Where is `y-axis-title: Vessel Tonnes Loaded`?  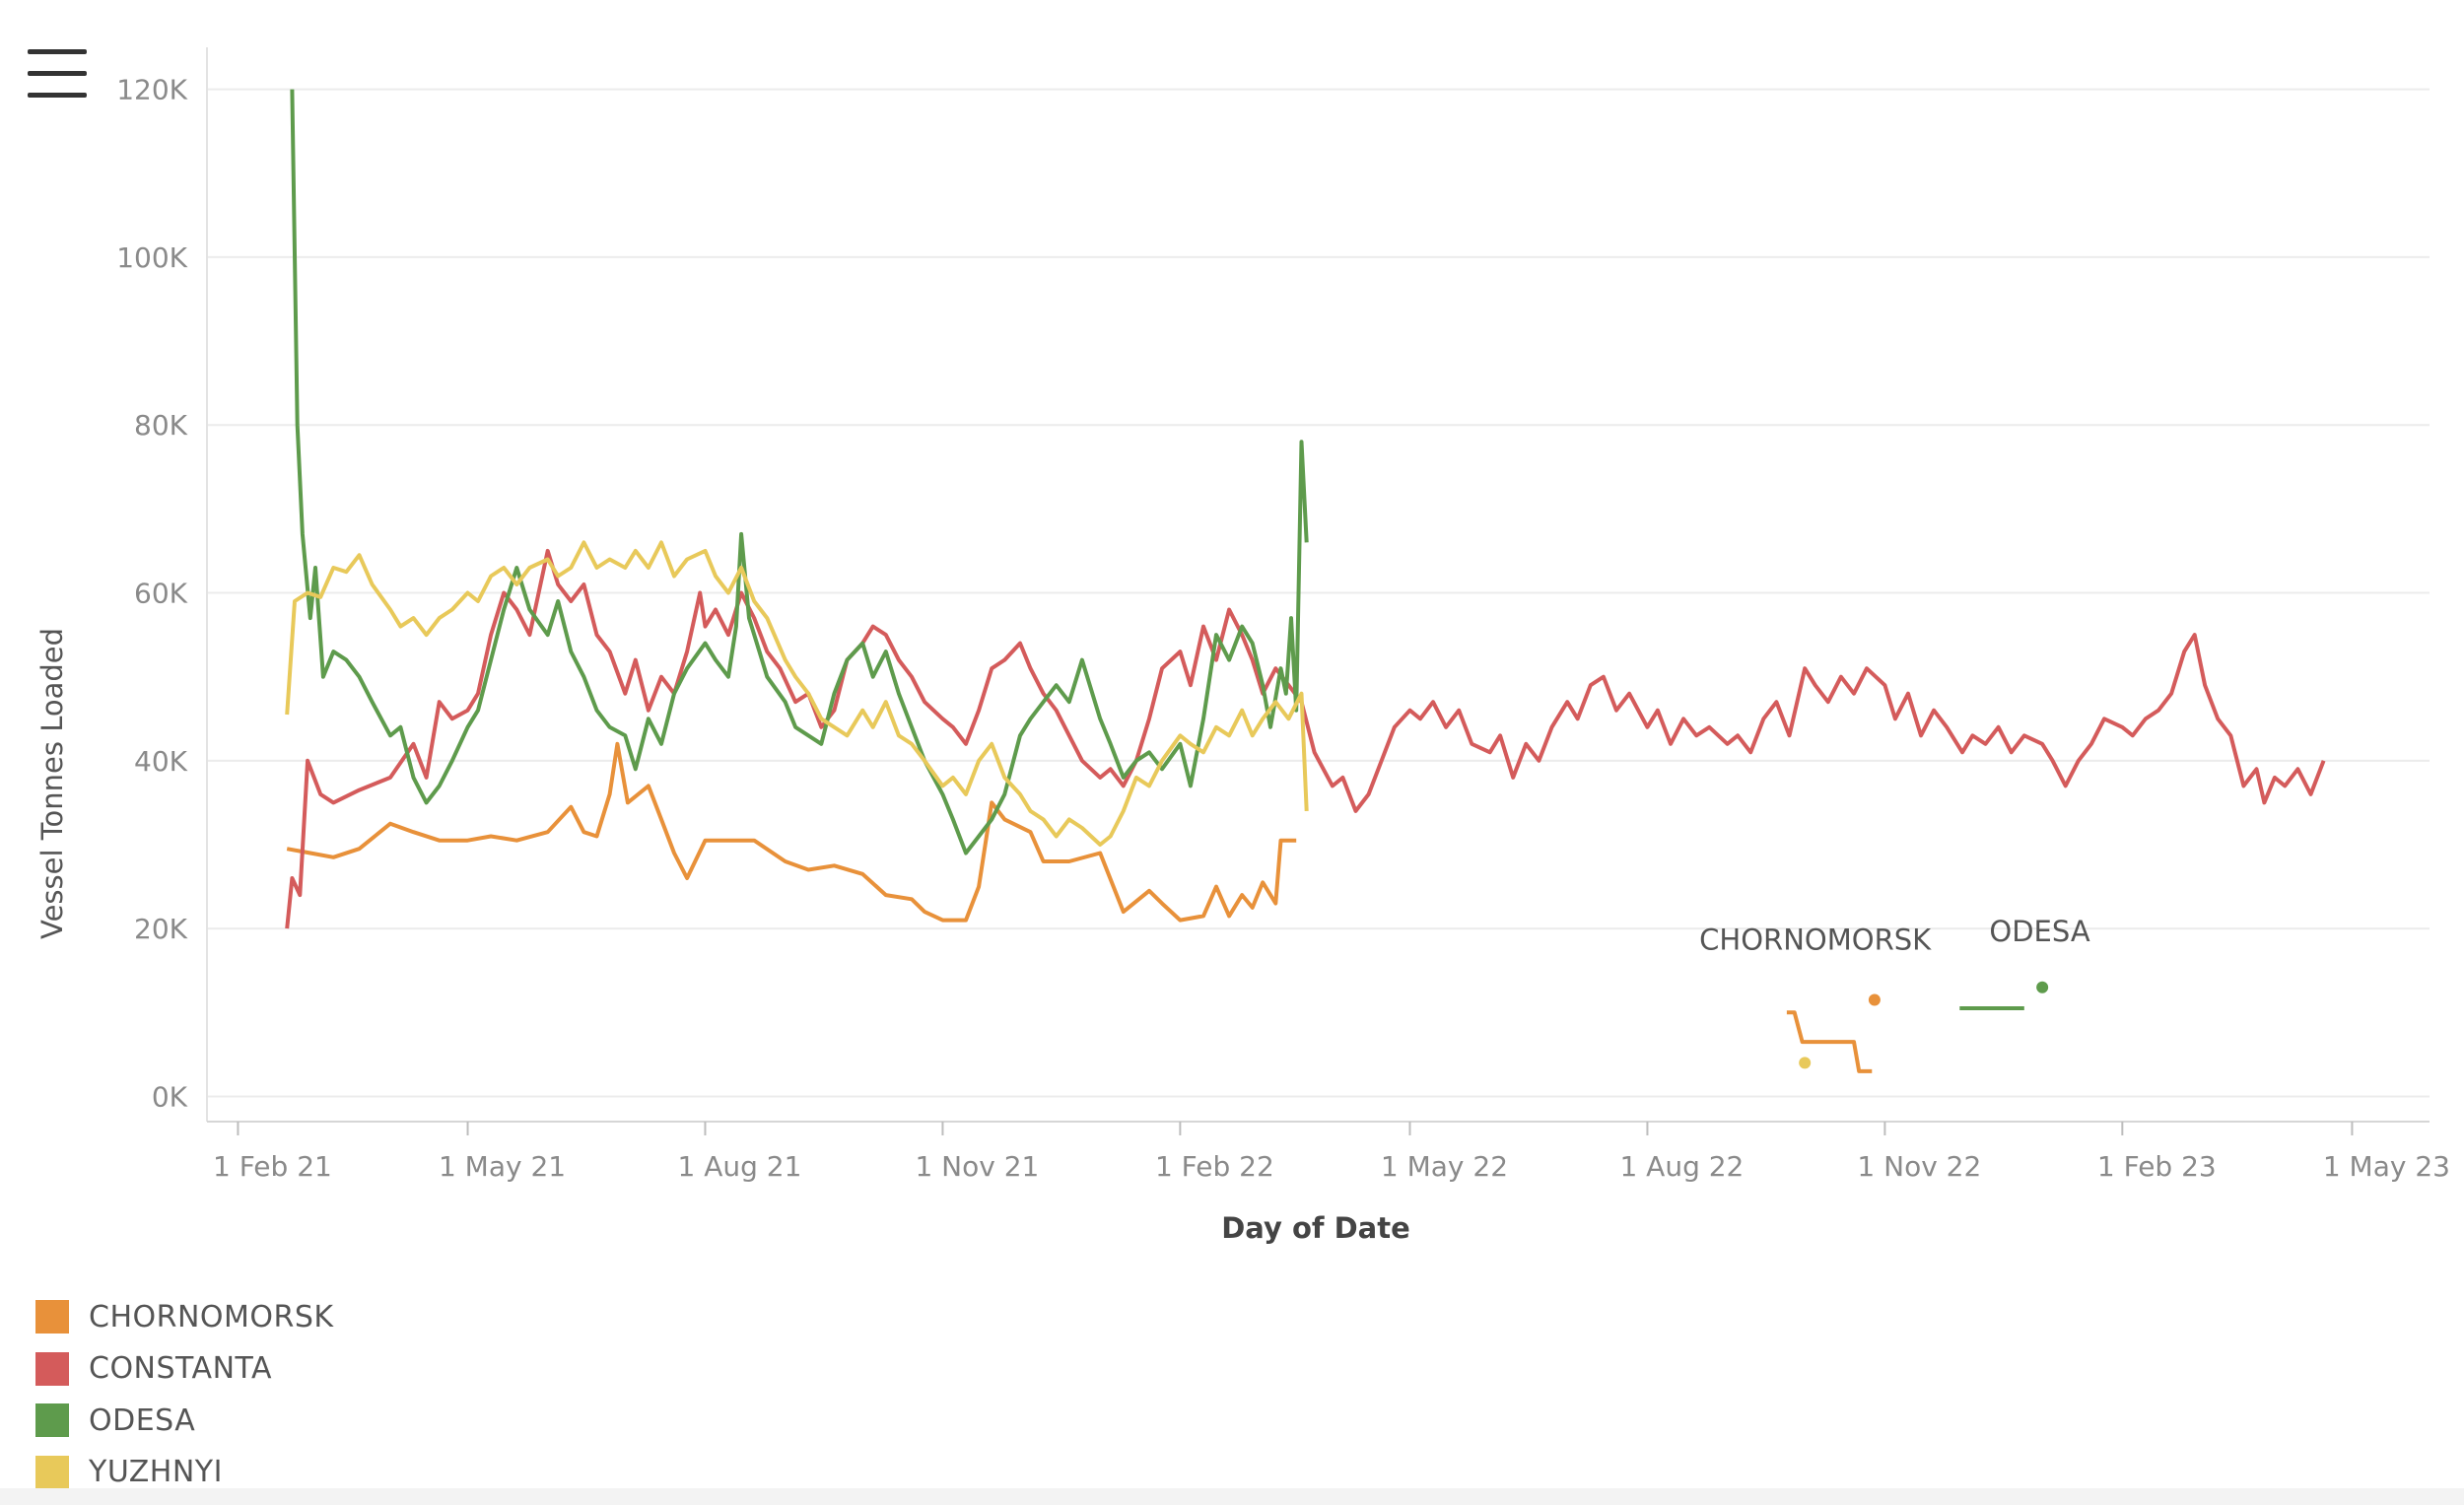 y-axis-title: Vessel Tonnes Loaded is located at coordinates (52, 783).